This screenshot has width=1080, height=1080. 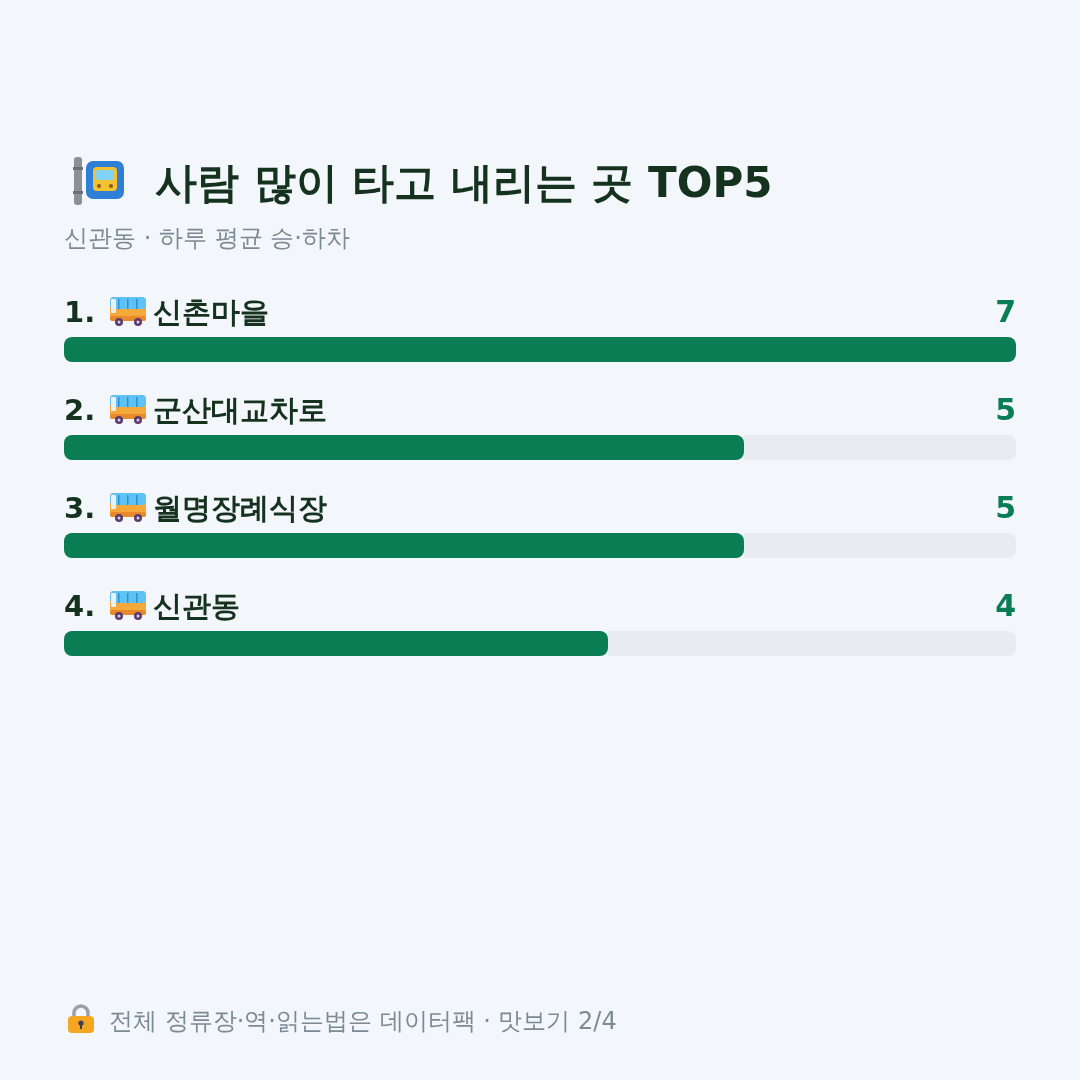 What do you see at coordinates (1005, 311) in the screenshot?
I see `data-label: 7` at bounding box center [1005, 311].